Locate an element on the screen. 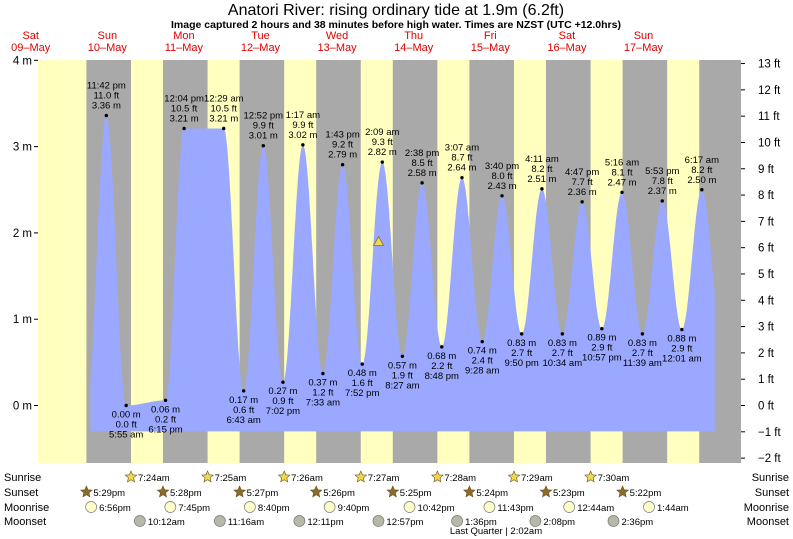 The image size is (793, 539). moonset-time: 2:36pm is located at coordinates (637, 522).